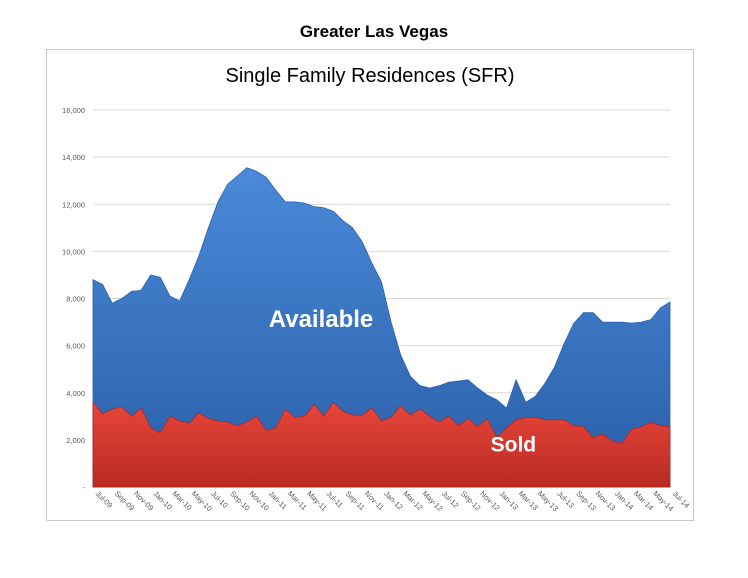 The image size is (748, 578). I want to click on y-tick-label: 8,000, so click(75, 299).